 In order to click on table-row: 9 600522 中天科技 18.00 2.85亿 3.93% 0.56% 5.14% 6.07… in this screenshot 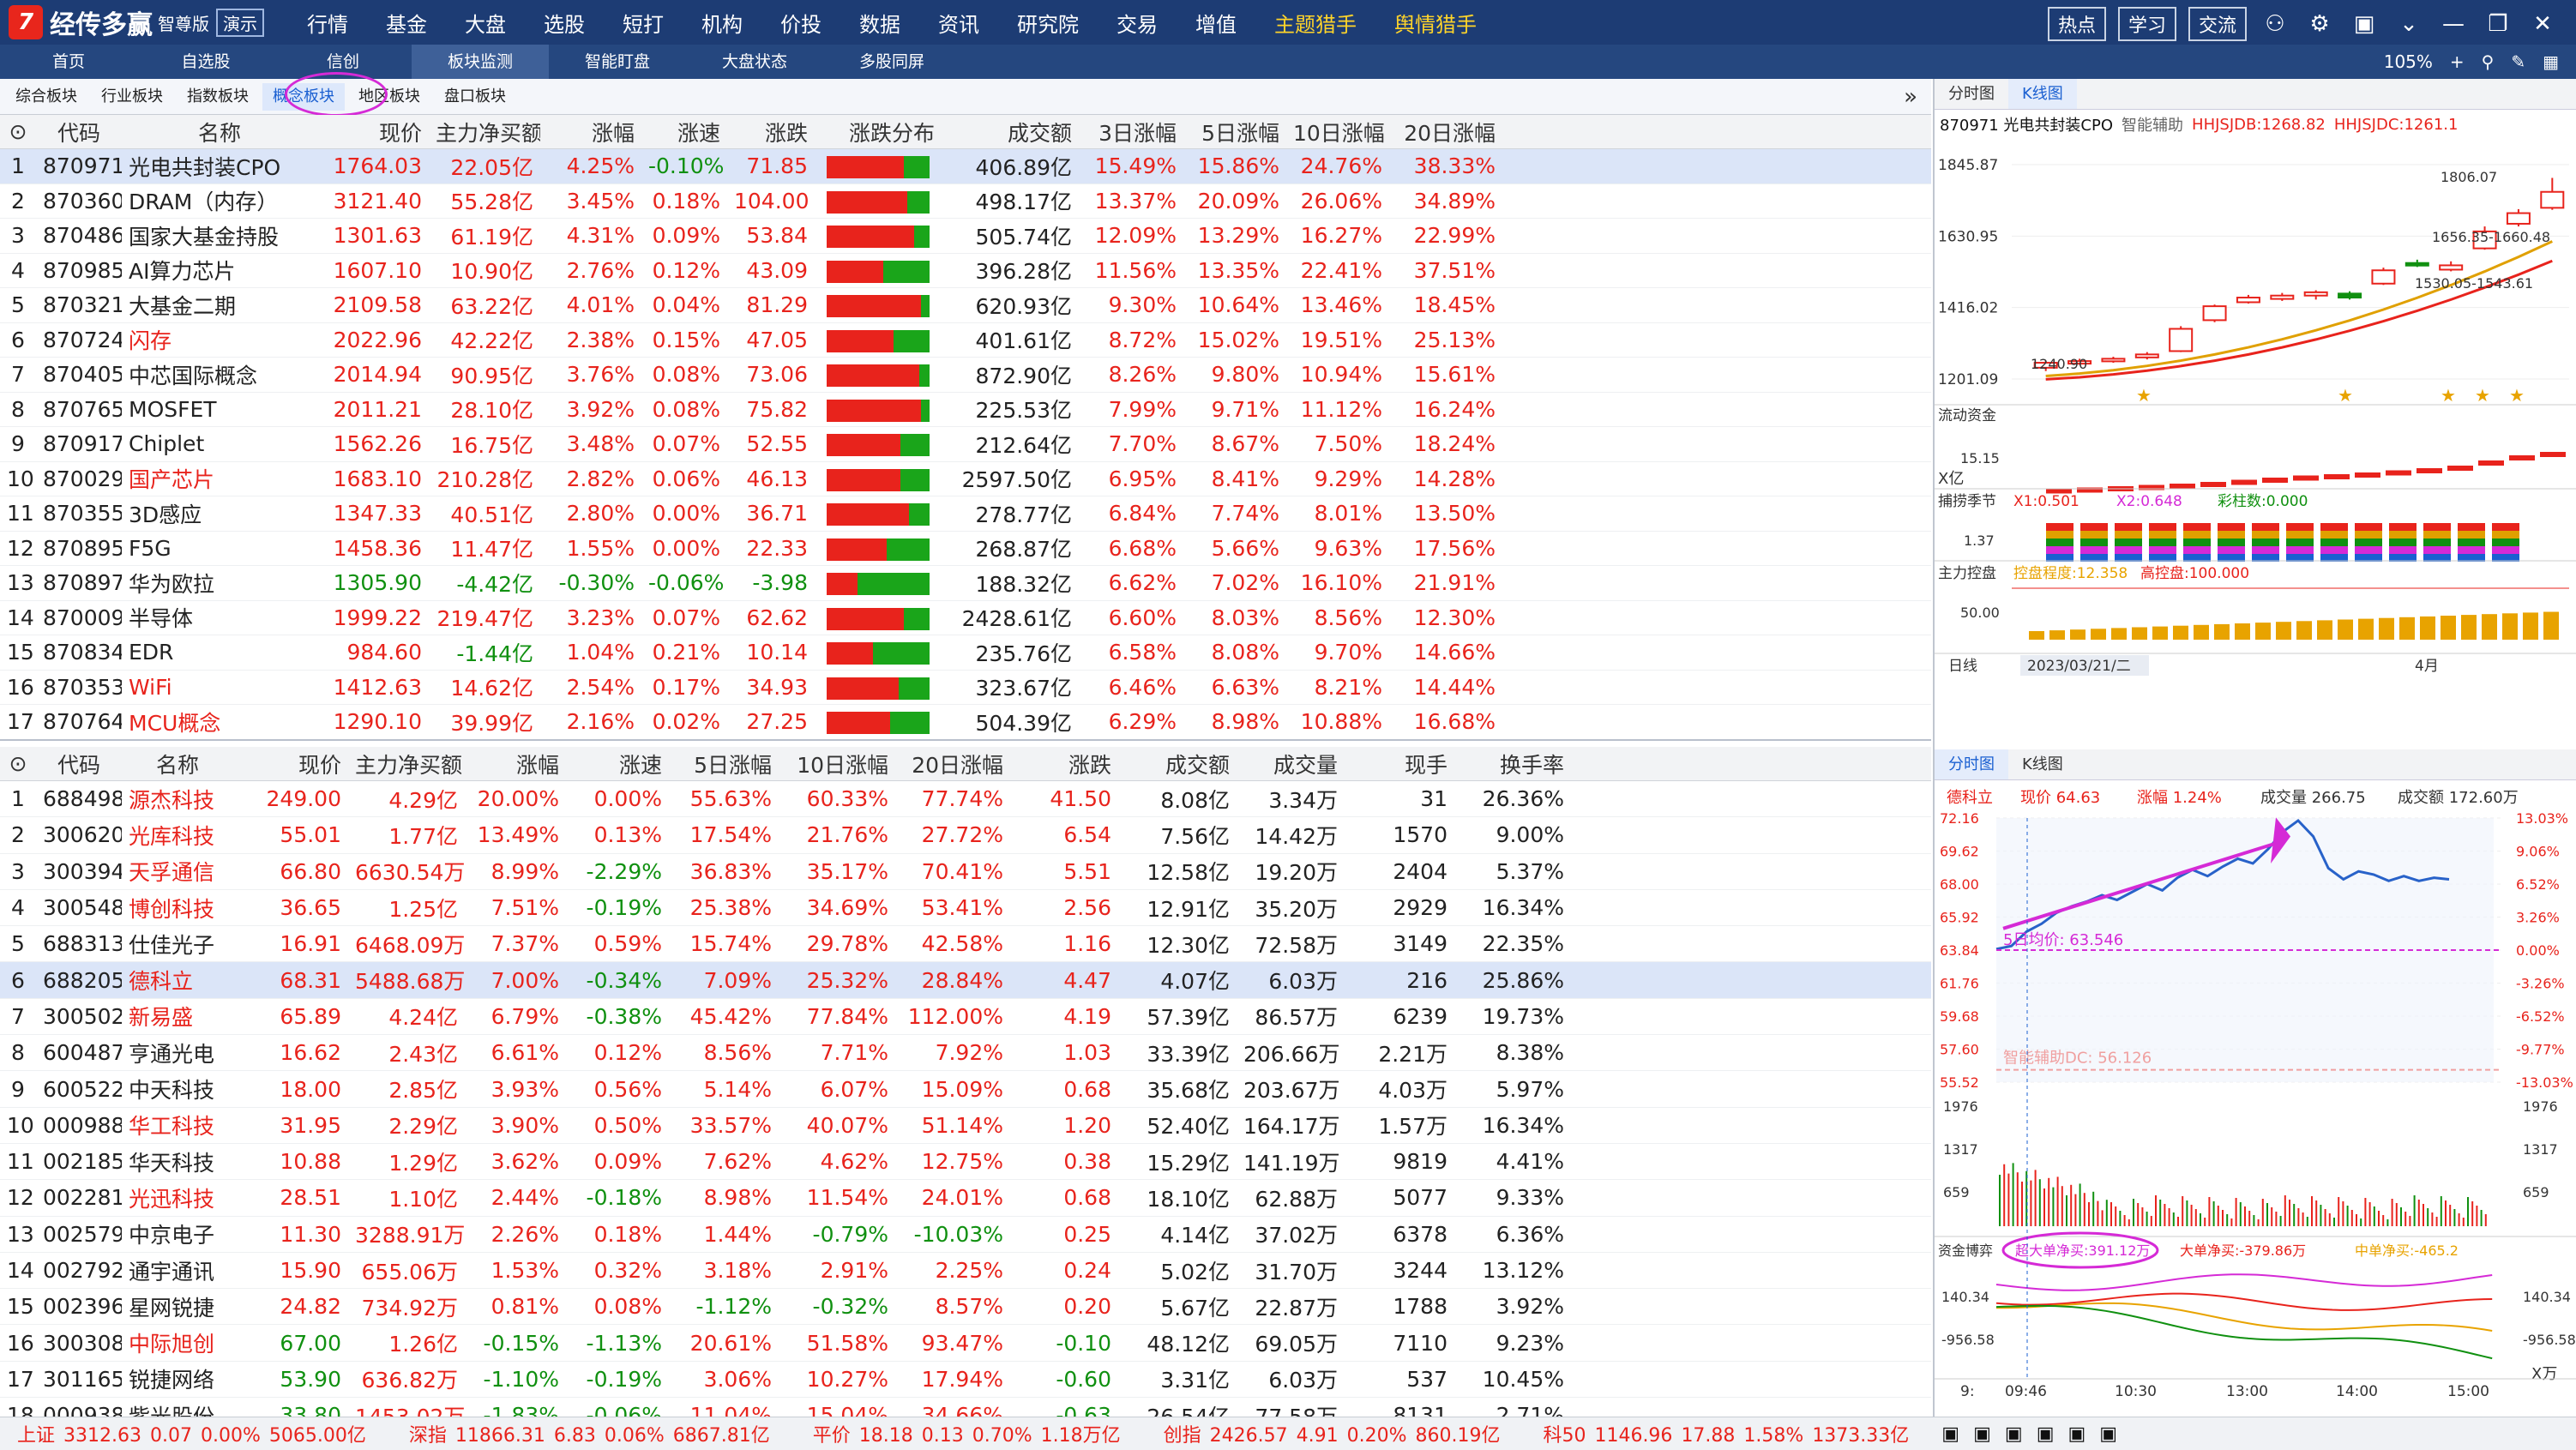, I will do `click(966, 1089)`.